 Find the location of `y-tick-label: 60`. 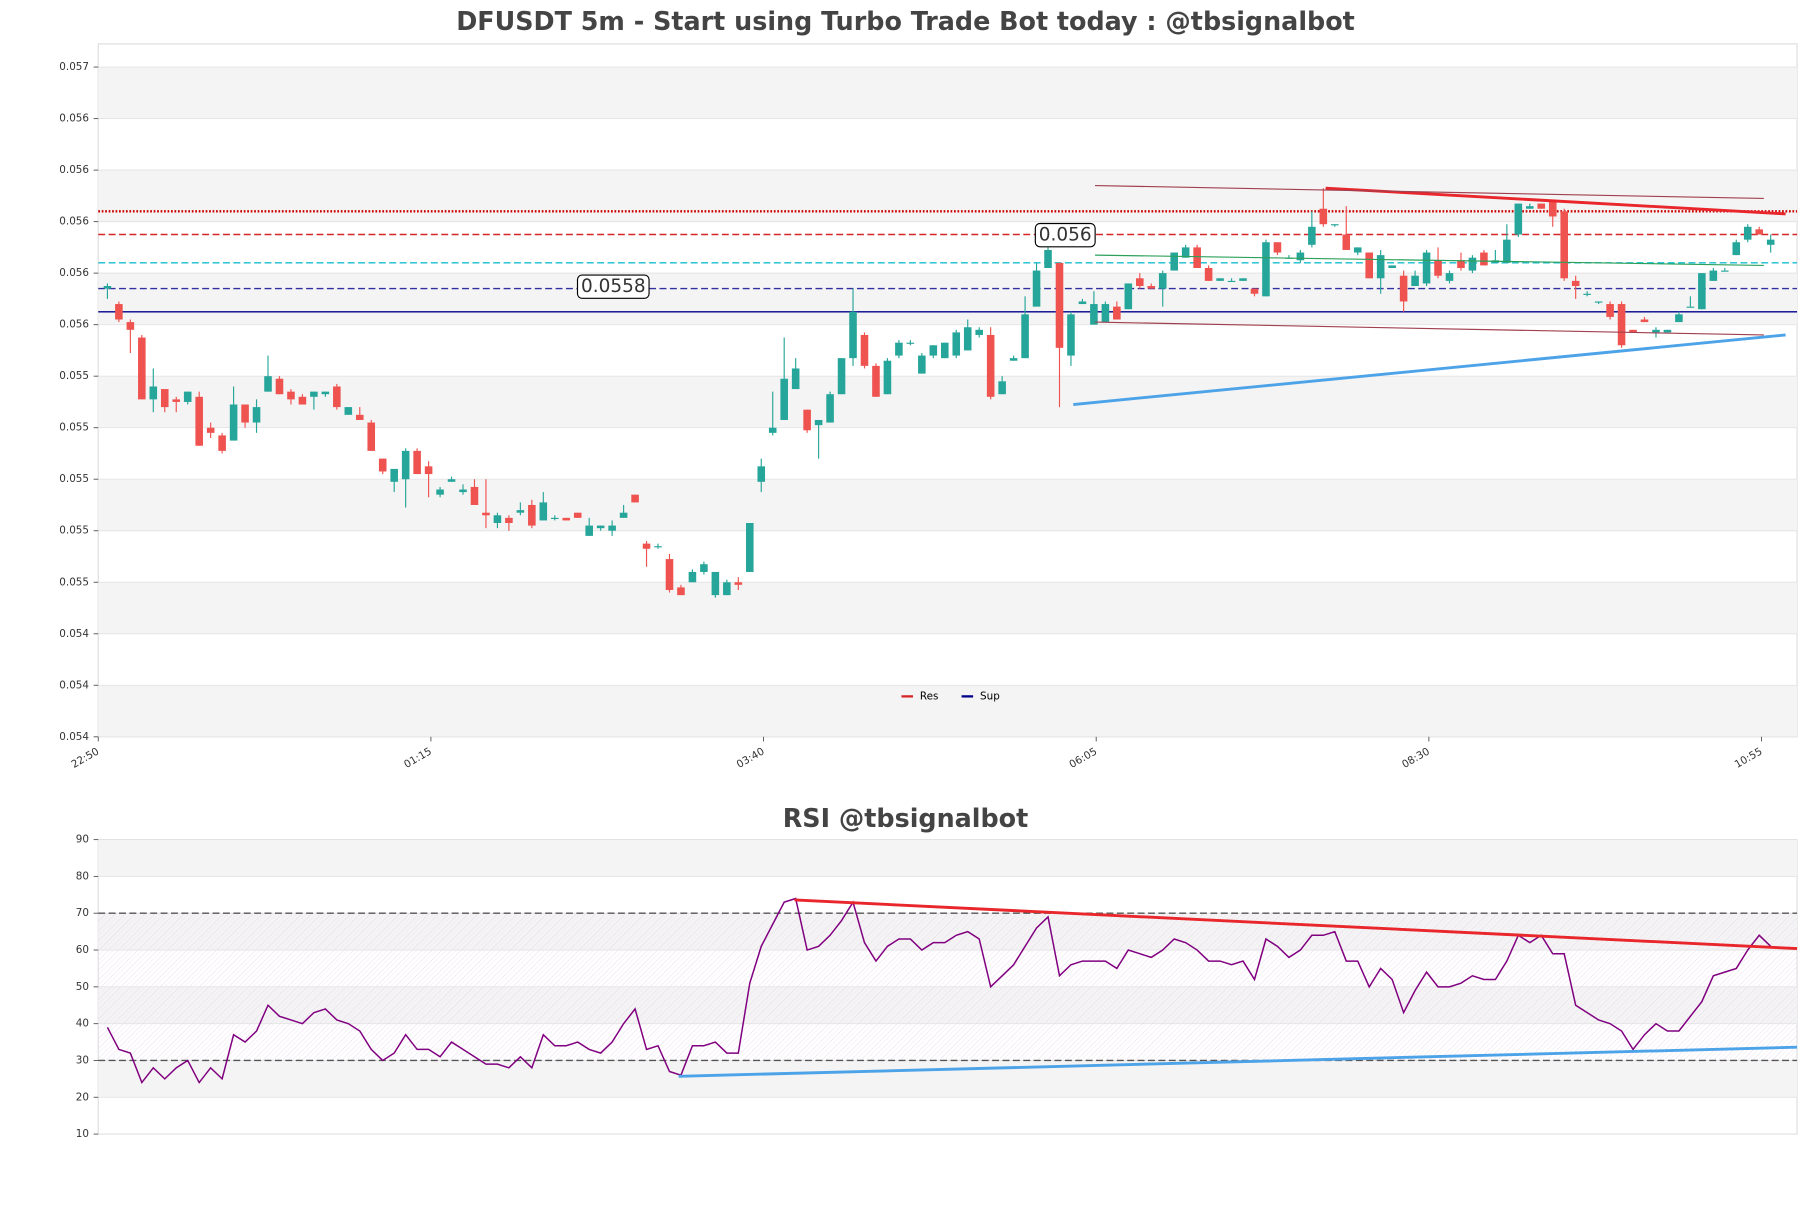

y-tick-label: 60 is located at coordinates (82, 950).